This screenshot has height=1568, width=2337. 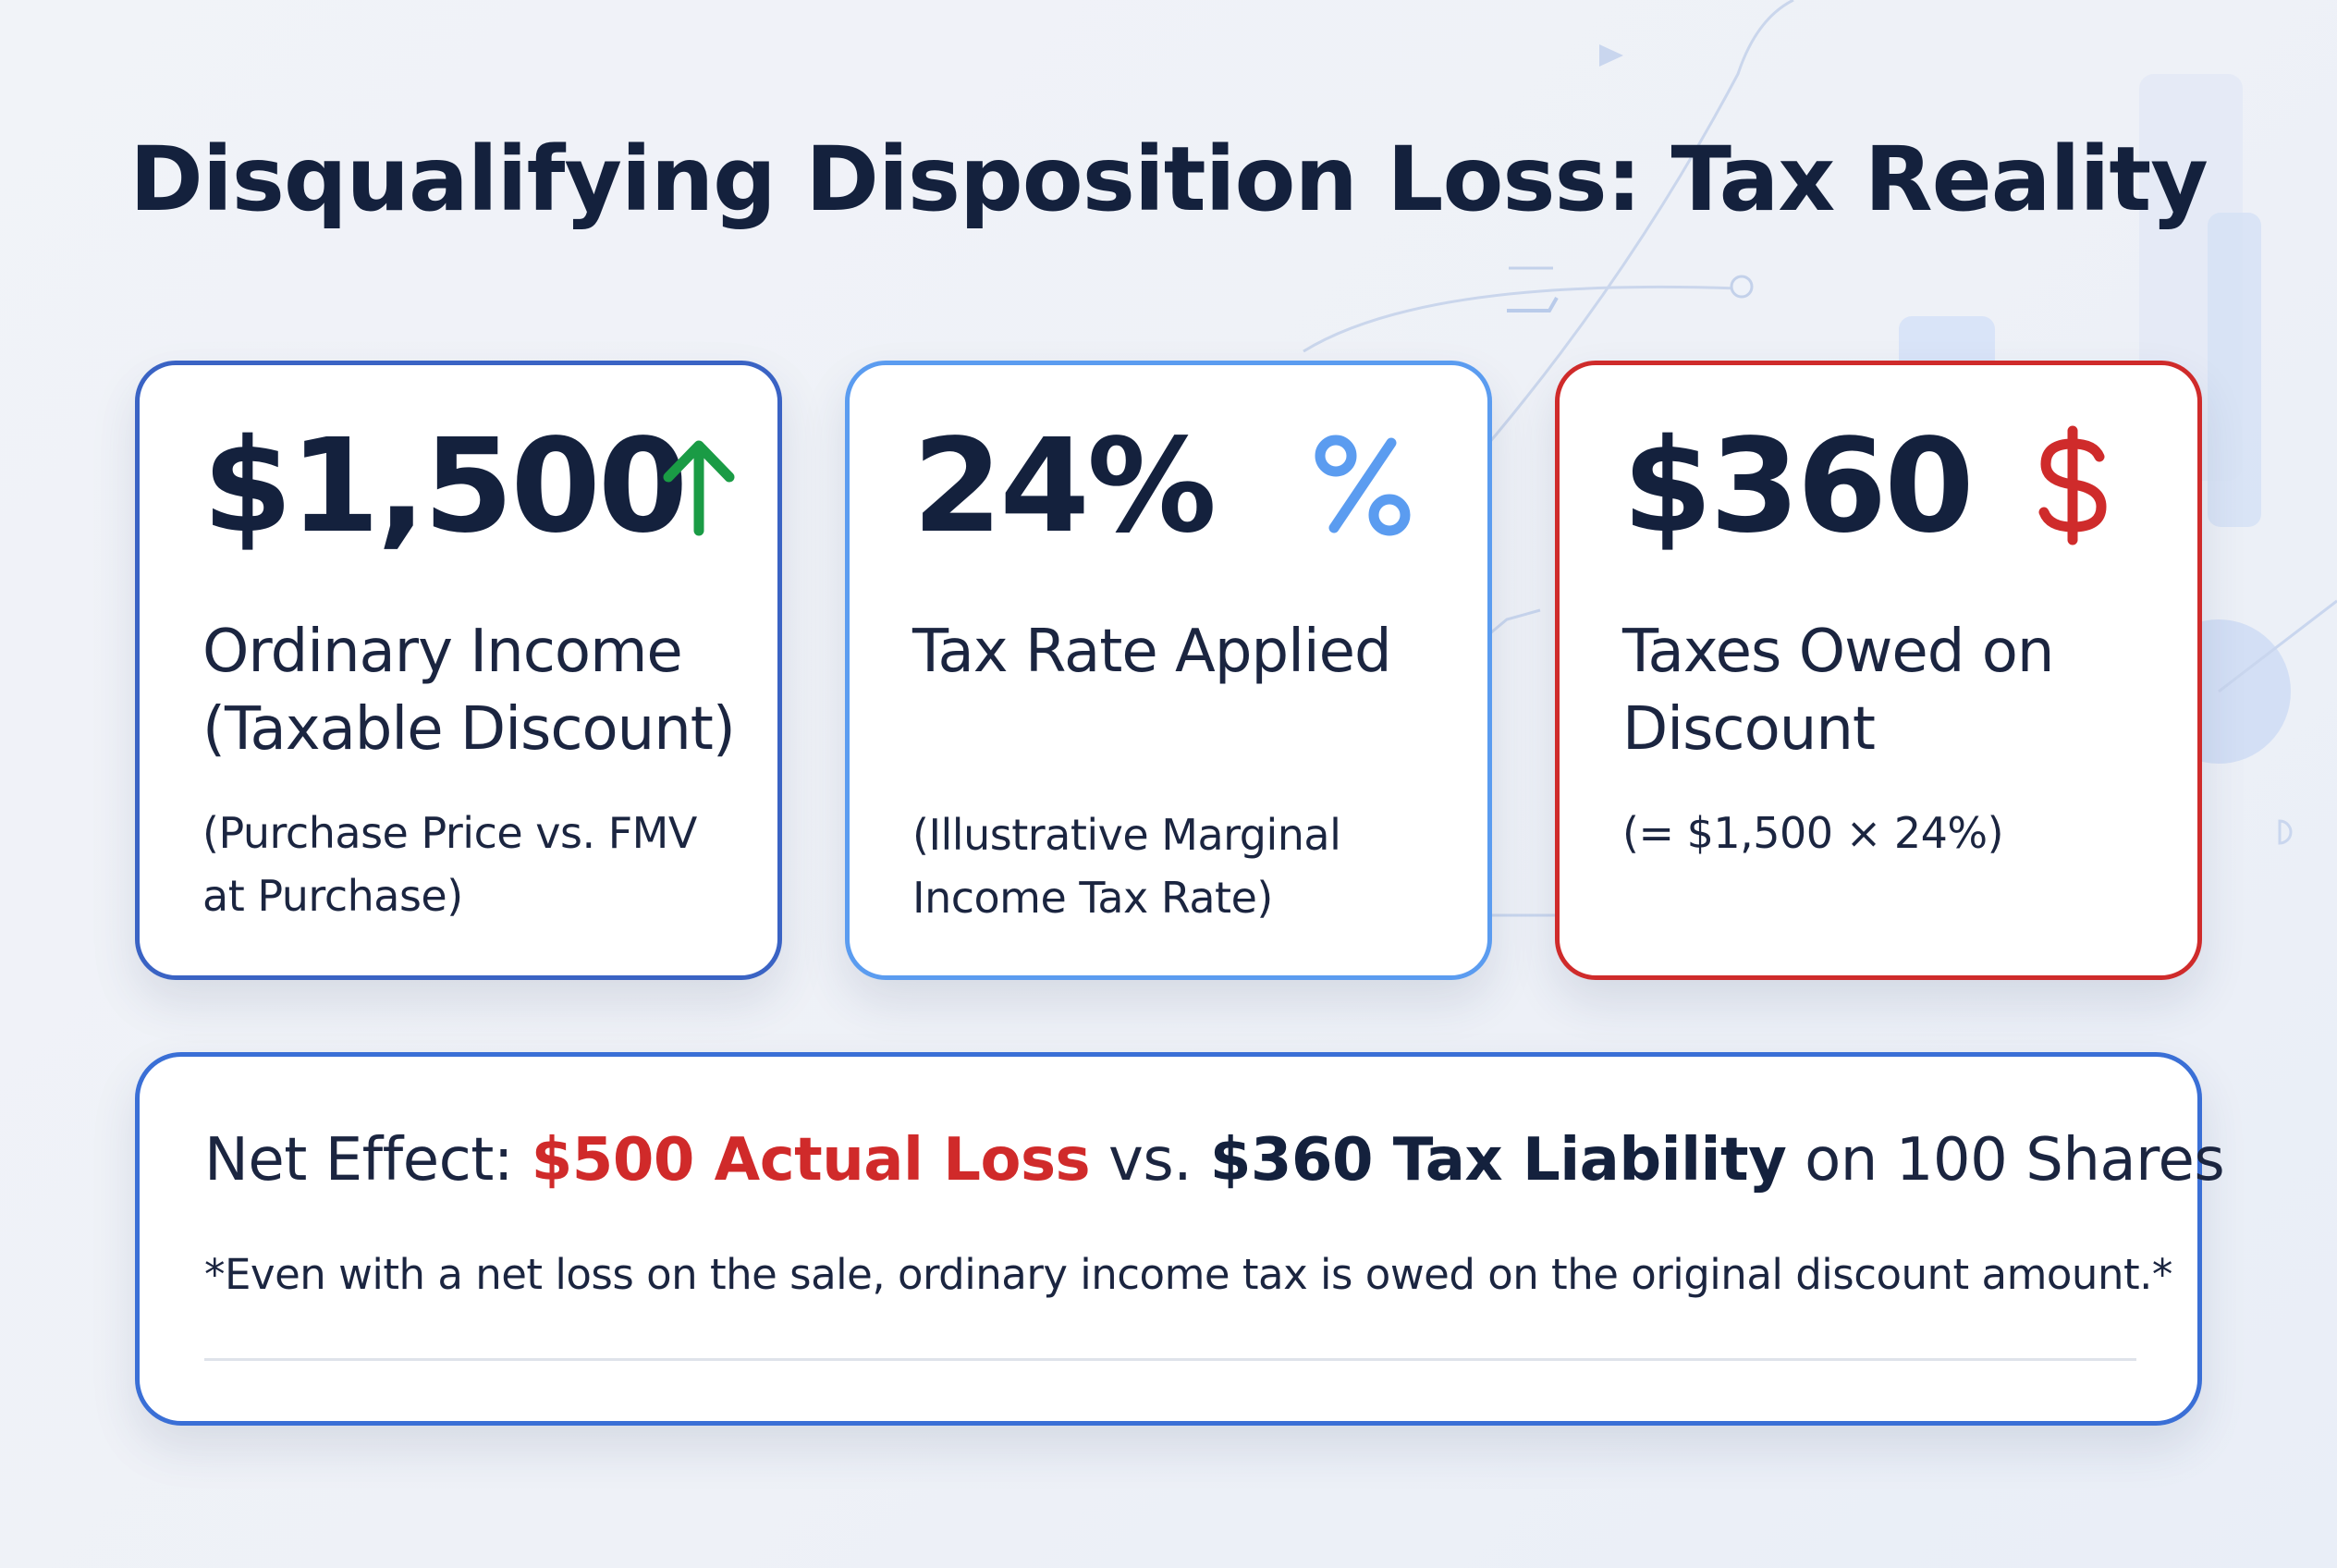 I want to click on taxes-owed-value: $360, so click(x=1798, y=487).